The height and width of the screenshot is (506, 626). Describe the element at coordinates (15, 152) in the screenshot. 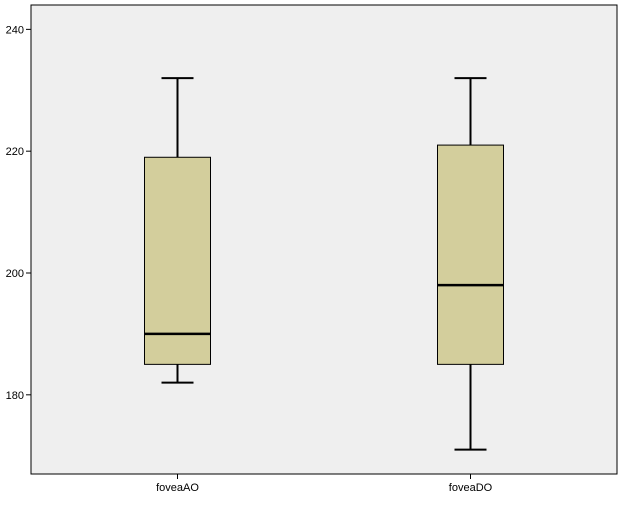

I see `y-tick-label: 220` at that location.